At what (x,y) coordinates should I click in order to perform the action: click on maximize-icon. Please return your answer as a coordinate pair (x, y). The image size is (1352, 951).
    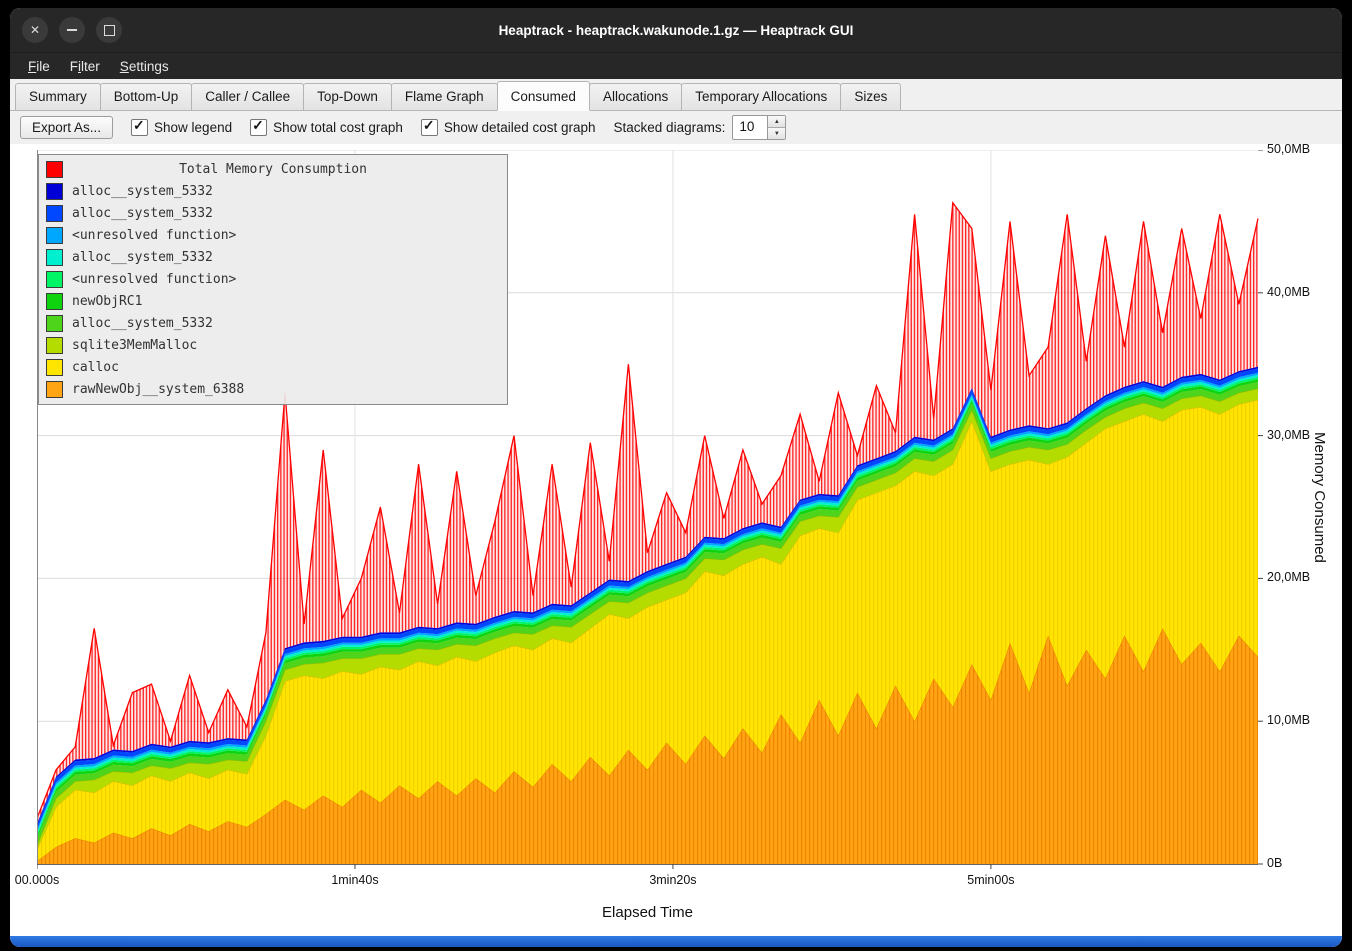
    Looking at the image, I should click on (109, 30).